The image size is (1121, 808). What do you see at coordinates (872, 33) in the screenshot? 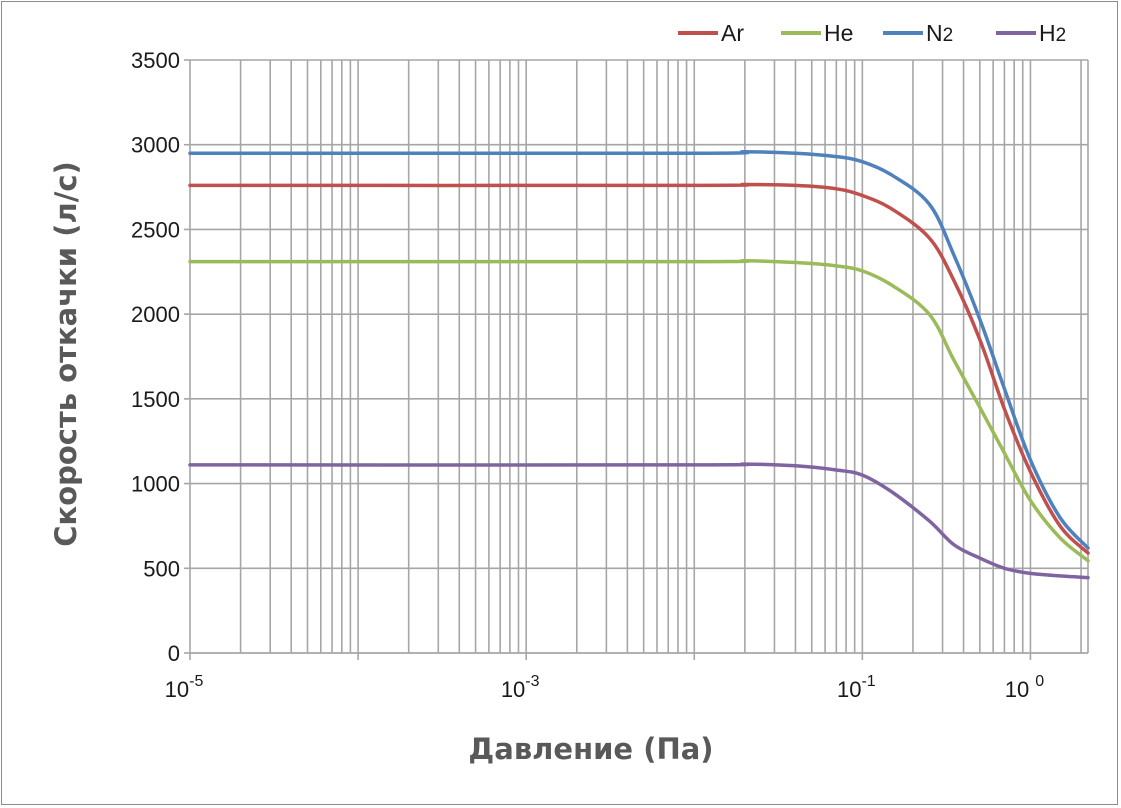
I see `legend: Ar He N2 H2` at bounding box center [872, 33].